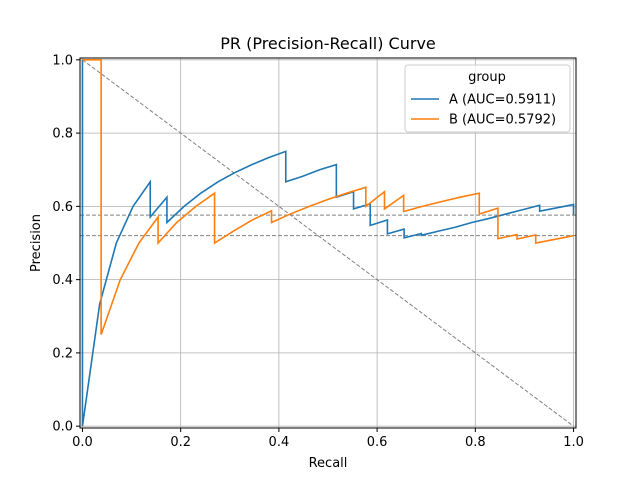 The height and width of the screenshot is (480, 640). Describe the element at coordinates (502, 120) in the screenshot. I see `legend-label: B (AUC=0.5792)` at that location.